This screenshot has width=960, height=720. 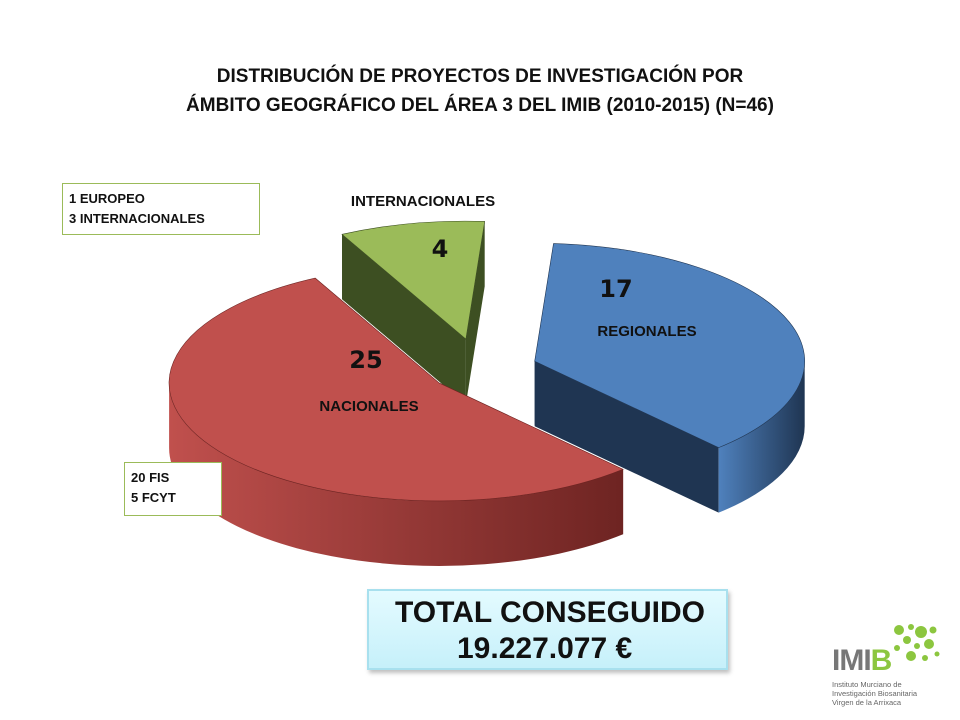 I want to click on total-box: TOTAL CONSEGUIDO 19.227.077 €, so click(x=547, y=629).